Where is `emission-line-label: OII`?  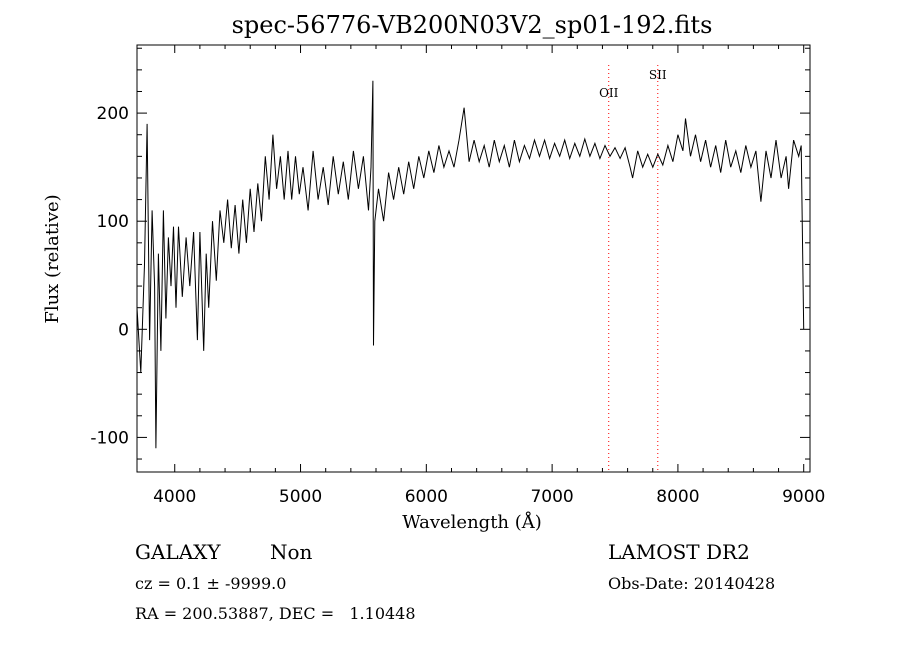
emission-line-label: OII is located at coordinates (609, 93).